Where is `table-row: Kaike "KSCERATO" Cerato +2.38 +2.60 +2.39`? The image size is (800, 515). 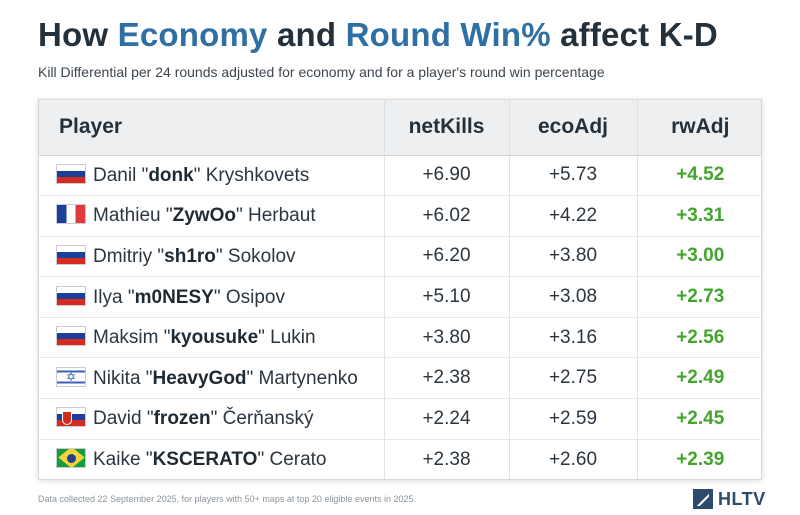 table-row: Kaike "KSCERATO" Cerato +2.38 +2.60 +2.39 is located at coordinates (400, 459).